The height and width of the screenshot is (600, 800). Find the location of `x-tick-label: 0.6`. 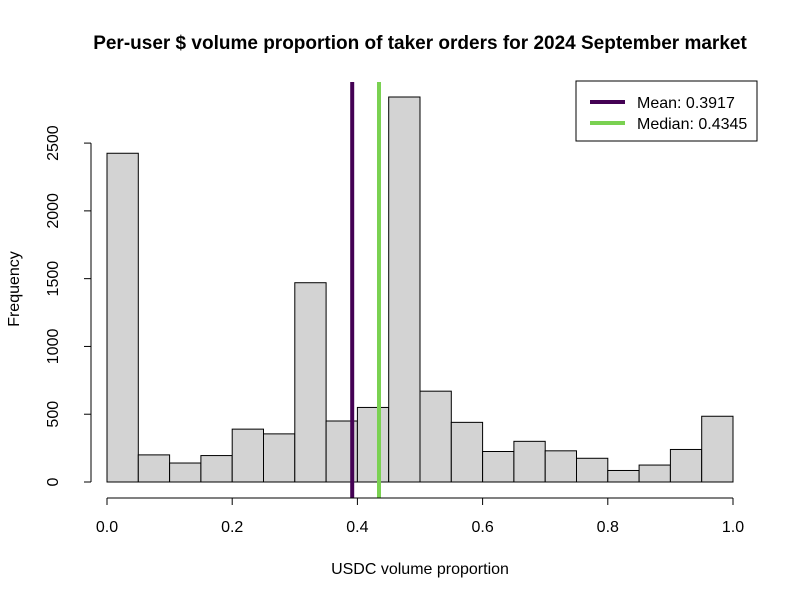

x-tick-label: 0.6 is located at coordinates (482, 527).